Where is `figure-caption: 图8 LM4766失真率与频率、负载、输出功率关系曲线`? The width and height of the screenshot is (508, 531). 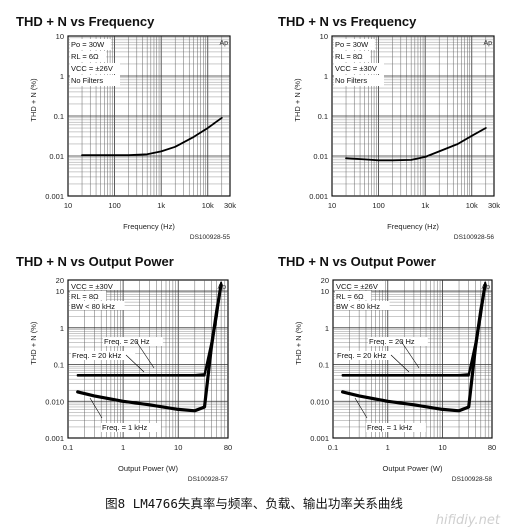
figure-caption: 图8 LM4766失真率与频率、负载、输出功率关系曲线 is located at coordinates (254, 503).